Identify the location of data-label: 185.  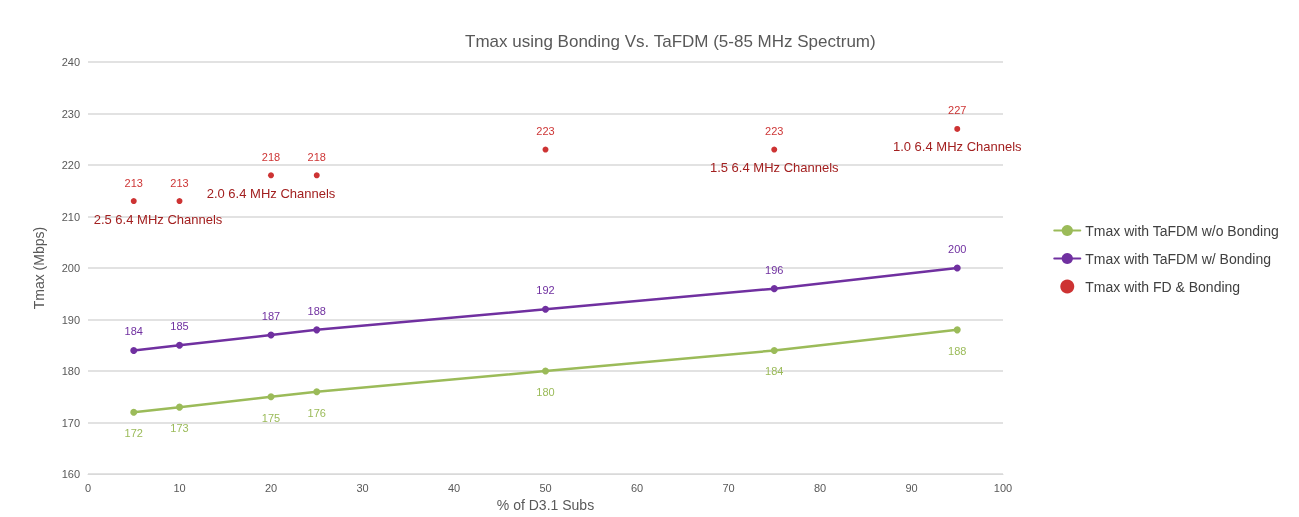
(179, 326).